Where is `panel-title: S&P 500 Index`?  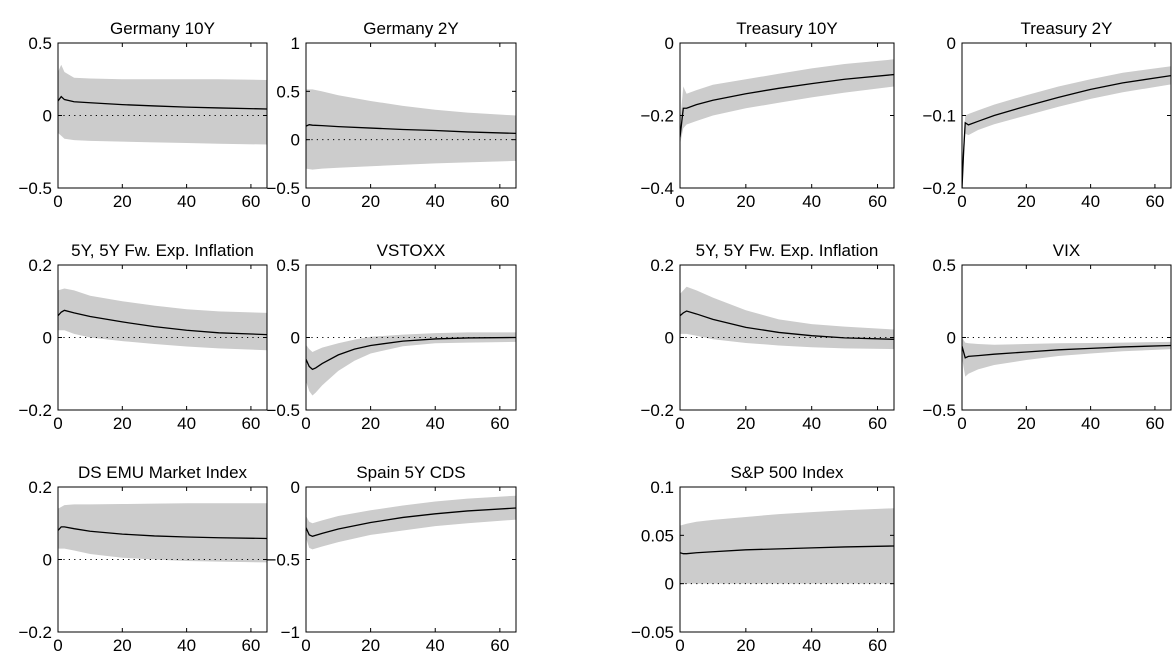
panel-title: S&P 500 Index is located at coordinates (787, 472).